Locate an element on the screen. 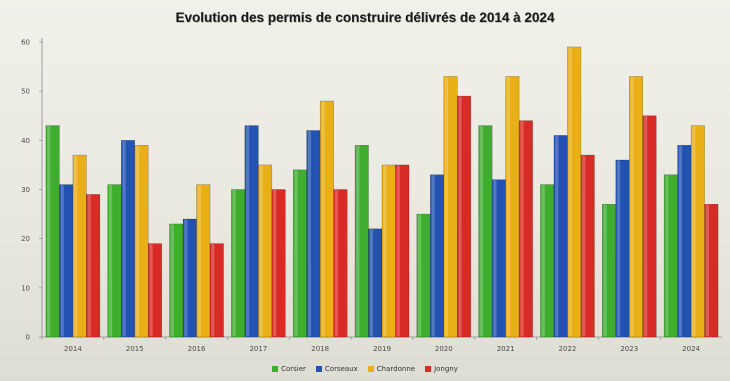  y-tick-label: 40 is located at coordinates (25, 141).